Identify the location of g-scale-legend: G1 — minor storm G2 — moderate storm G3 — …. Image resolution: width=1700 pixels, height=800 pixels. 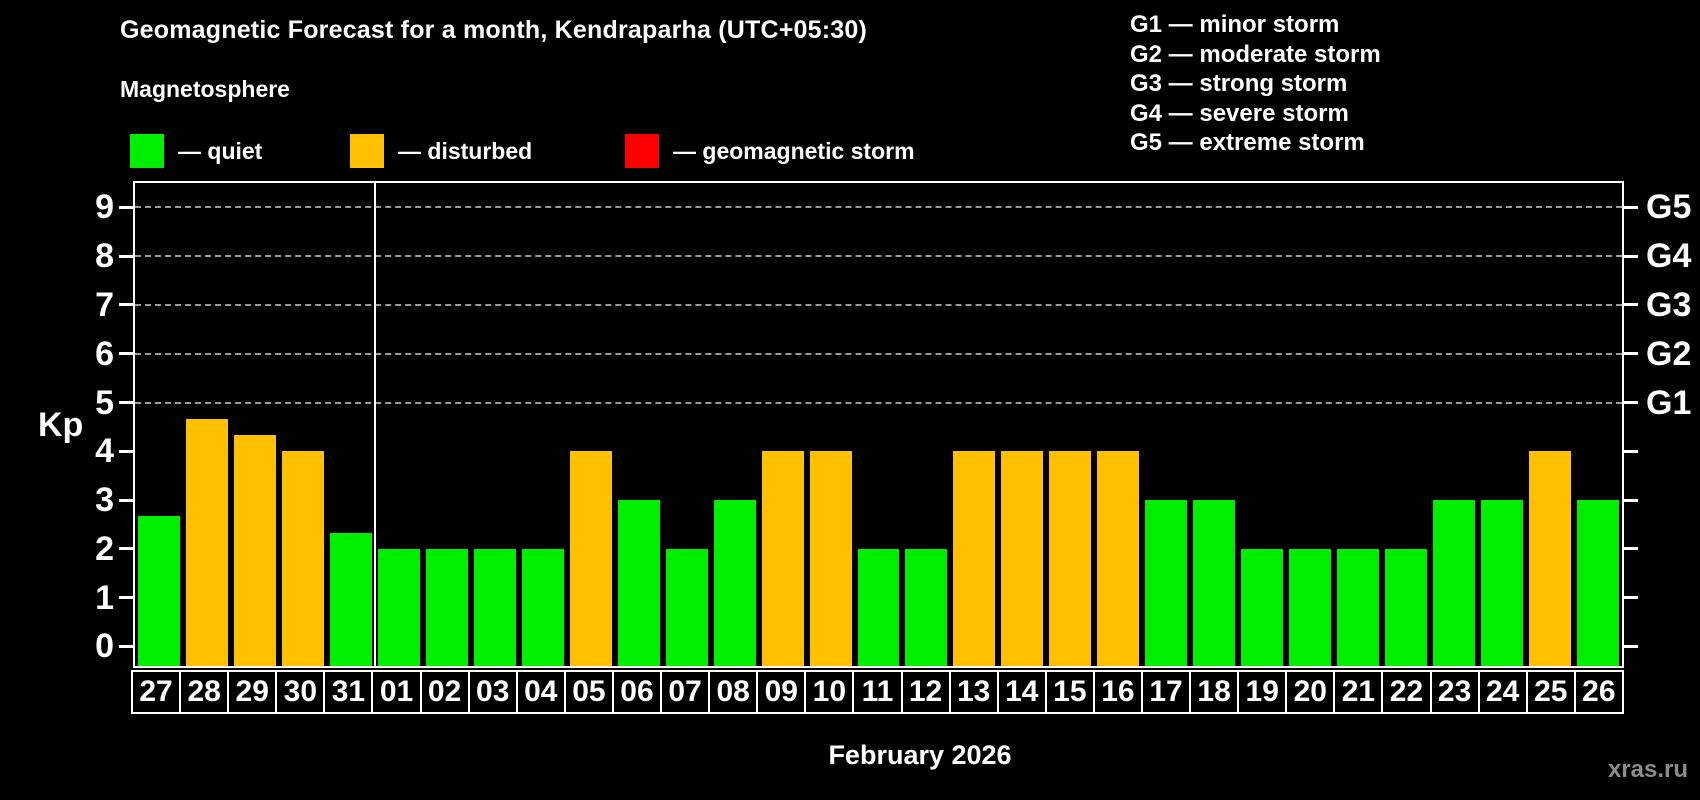
(1255, 84).